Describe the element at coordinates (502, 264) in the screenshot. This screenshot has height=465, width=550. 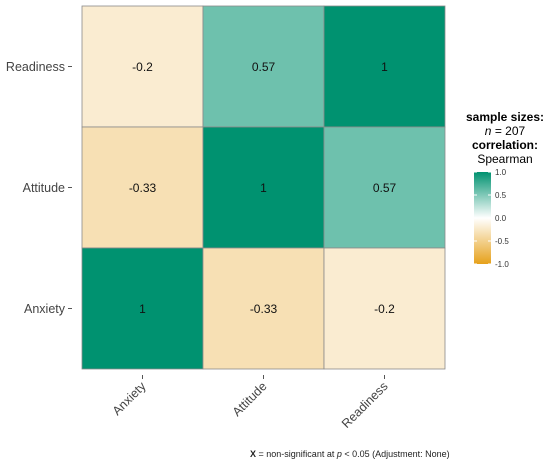
I see `colorbar-tick-label: -1.0` at that location.